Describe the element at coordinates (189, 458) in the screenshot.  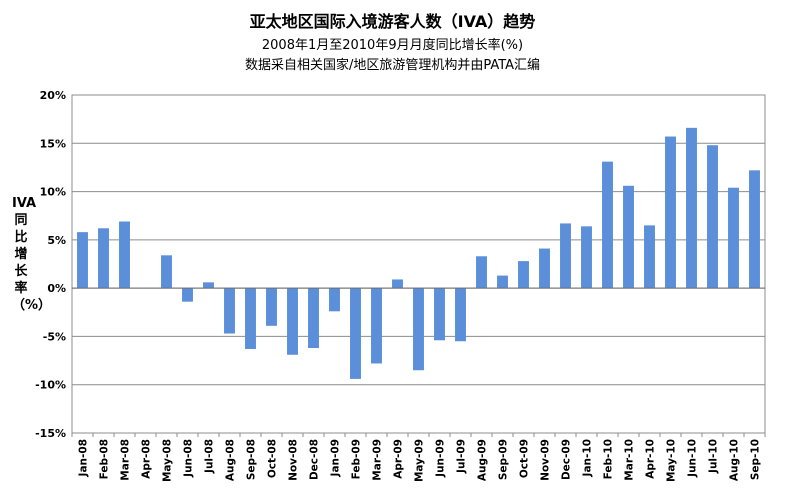
I see `x-tick-label: Jun-08` at that location.